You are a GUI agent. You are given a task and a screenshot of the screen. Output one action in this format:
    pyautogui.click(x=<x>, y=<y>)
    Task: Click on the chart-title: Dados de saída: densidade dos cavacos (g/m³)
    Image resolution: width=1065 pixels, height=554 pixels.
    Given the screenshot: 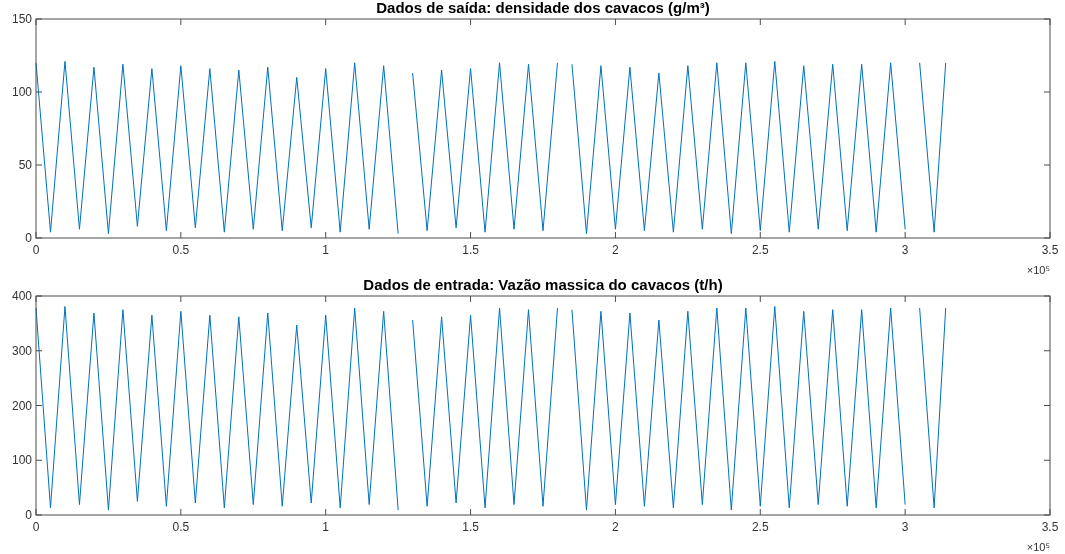 What is the action you would take?
    pyautogui.click(x=543, y=8)
    